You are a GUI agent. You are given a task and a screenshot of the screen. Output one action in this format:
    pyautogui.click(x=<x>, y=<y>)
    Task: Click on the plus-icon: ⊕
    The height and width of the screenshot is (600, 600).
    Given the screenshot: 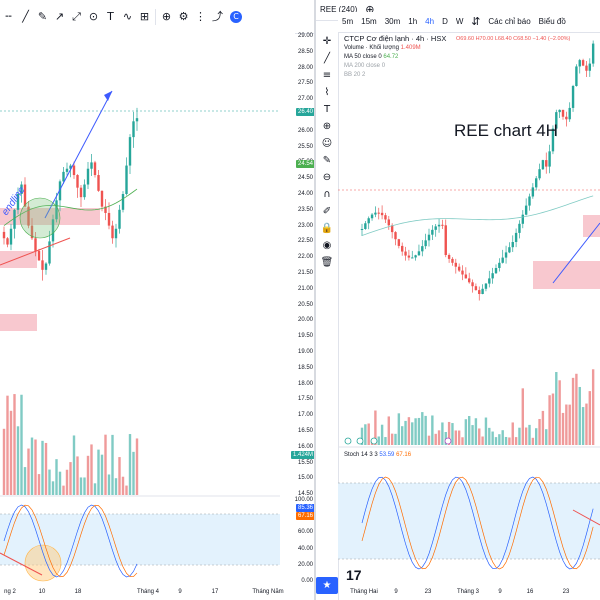 What is the action you would take?
    pyautogui.click(x=370, y=9)
    